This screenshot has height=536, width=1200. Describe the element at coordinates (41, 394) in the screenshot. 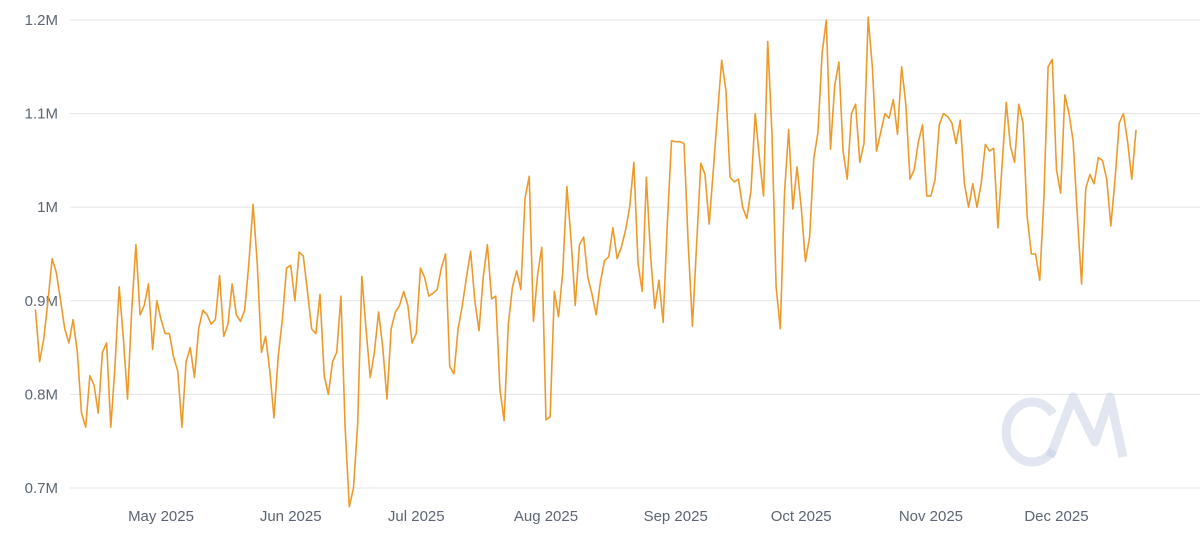

I see `y-tick-label: 0.8M` at that location.